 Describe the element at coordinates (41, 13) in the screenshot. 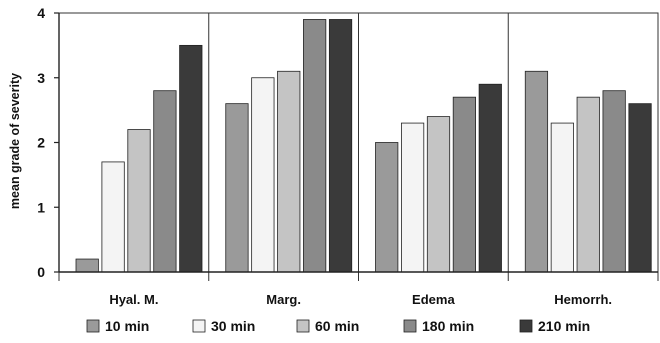

I see `y-tick-label: 4` at that location.